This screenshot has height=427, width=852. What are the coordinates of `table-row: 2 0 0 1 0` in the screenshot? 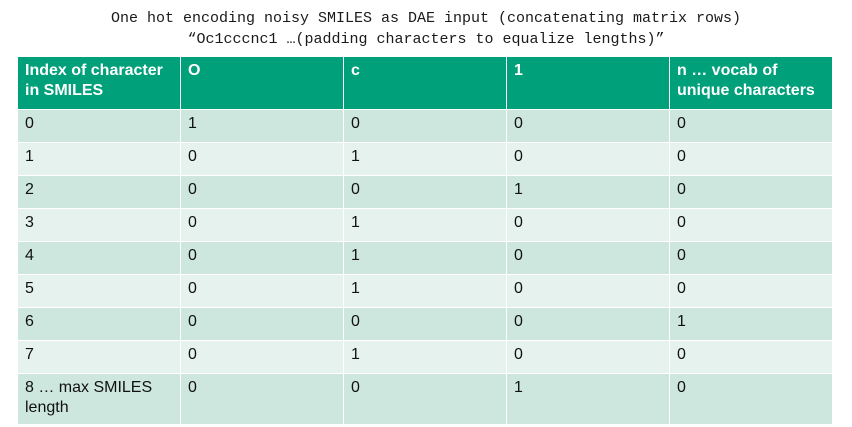 It's located at (425, 192).